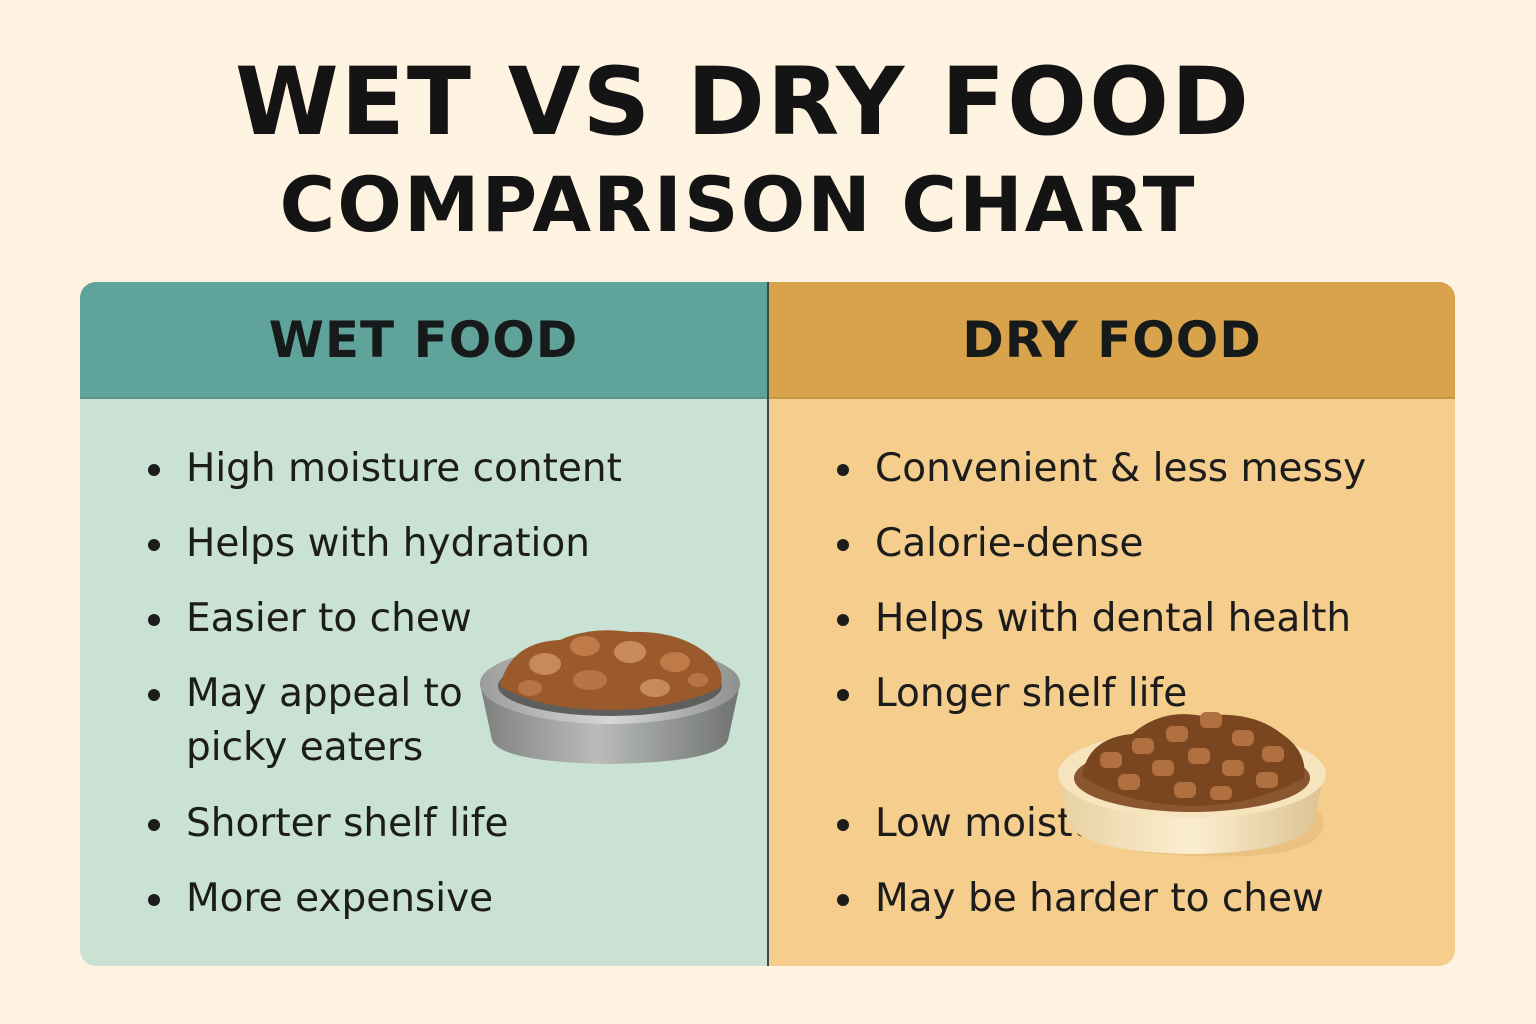  Describe the element at coordinates (1112, 340) in the screenshot. I see `dry-food-heading: DRY FOOD` at that location.